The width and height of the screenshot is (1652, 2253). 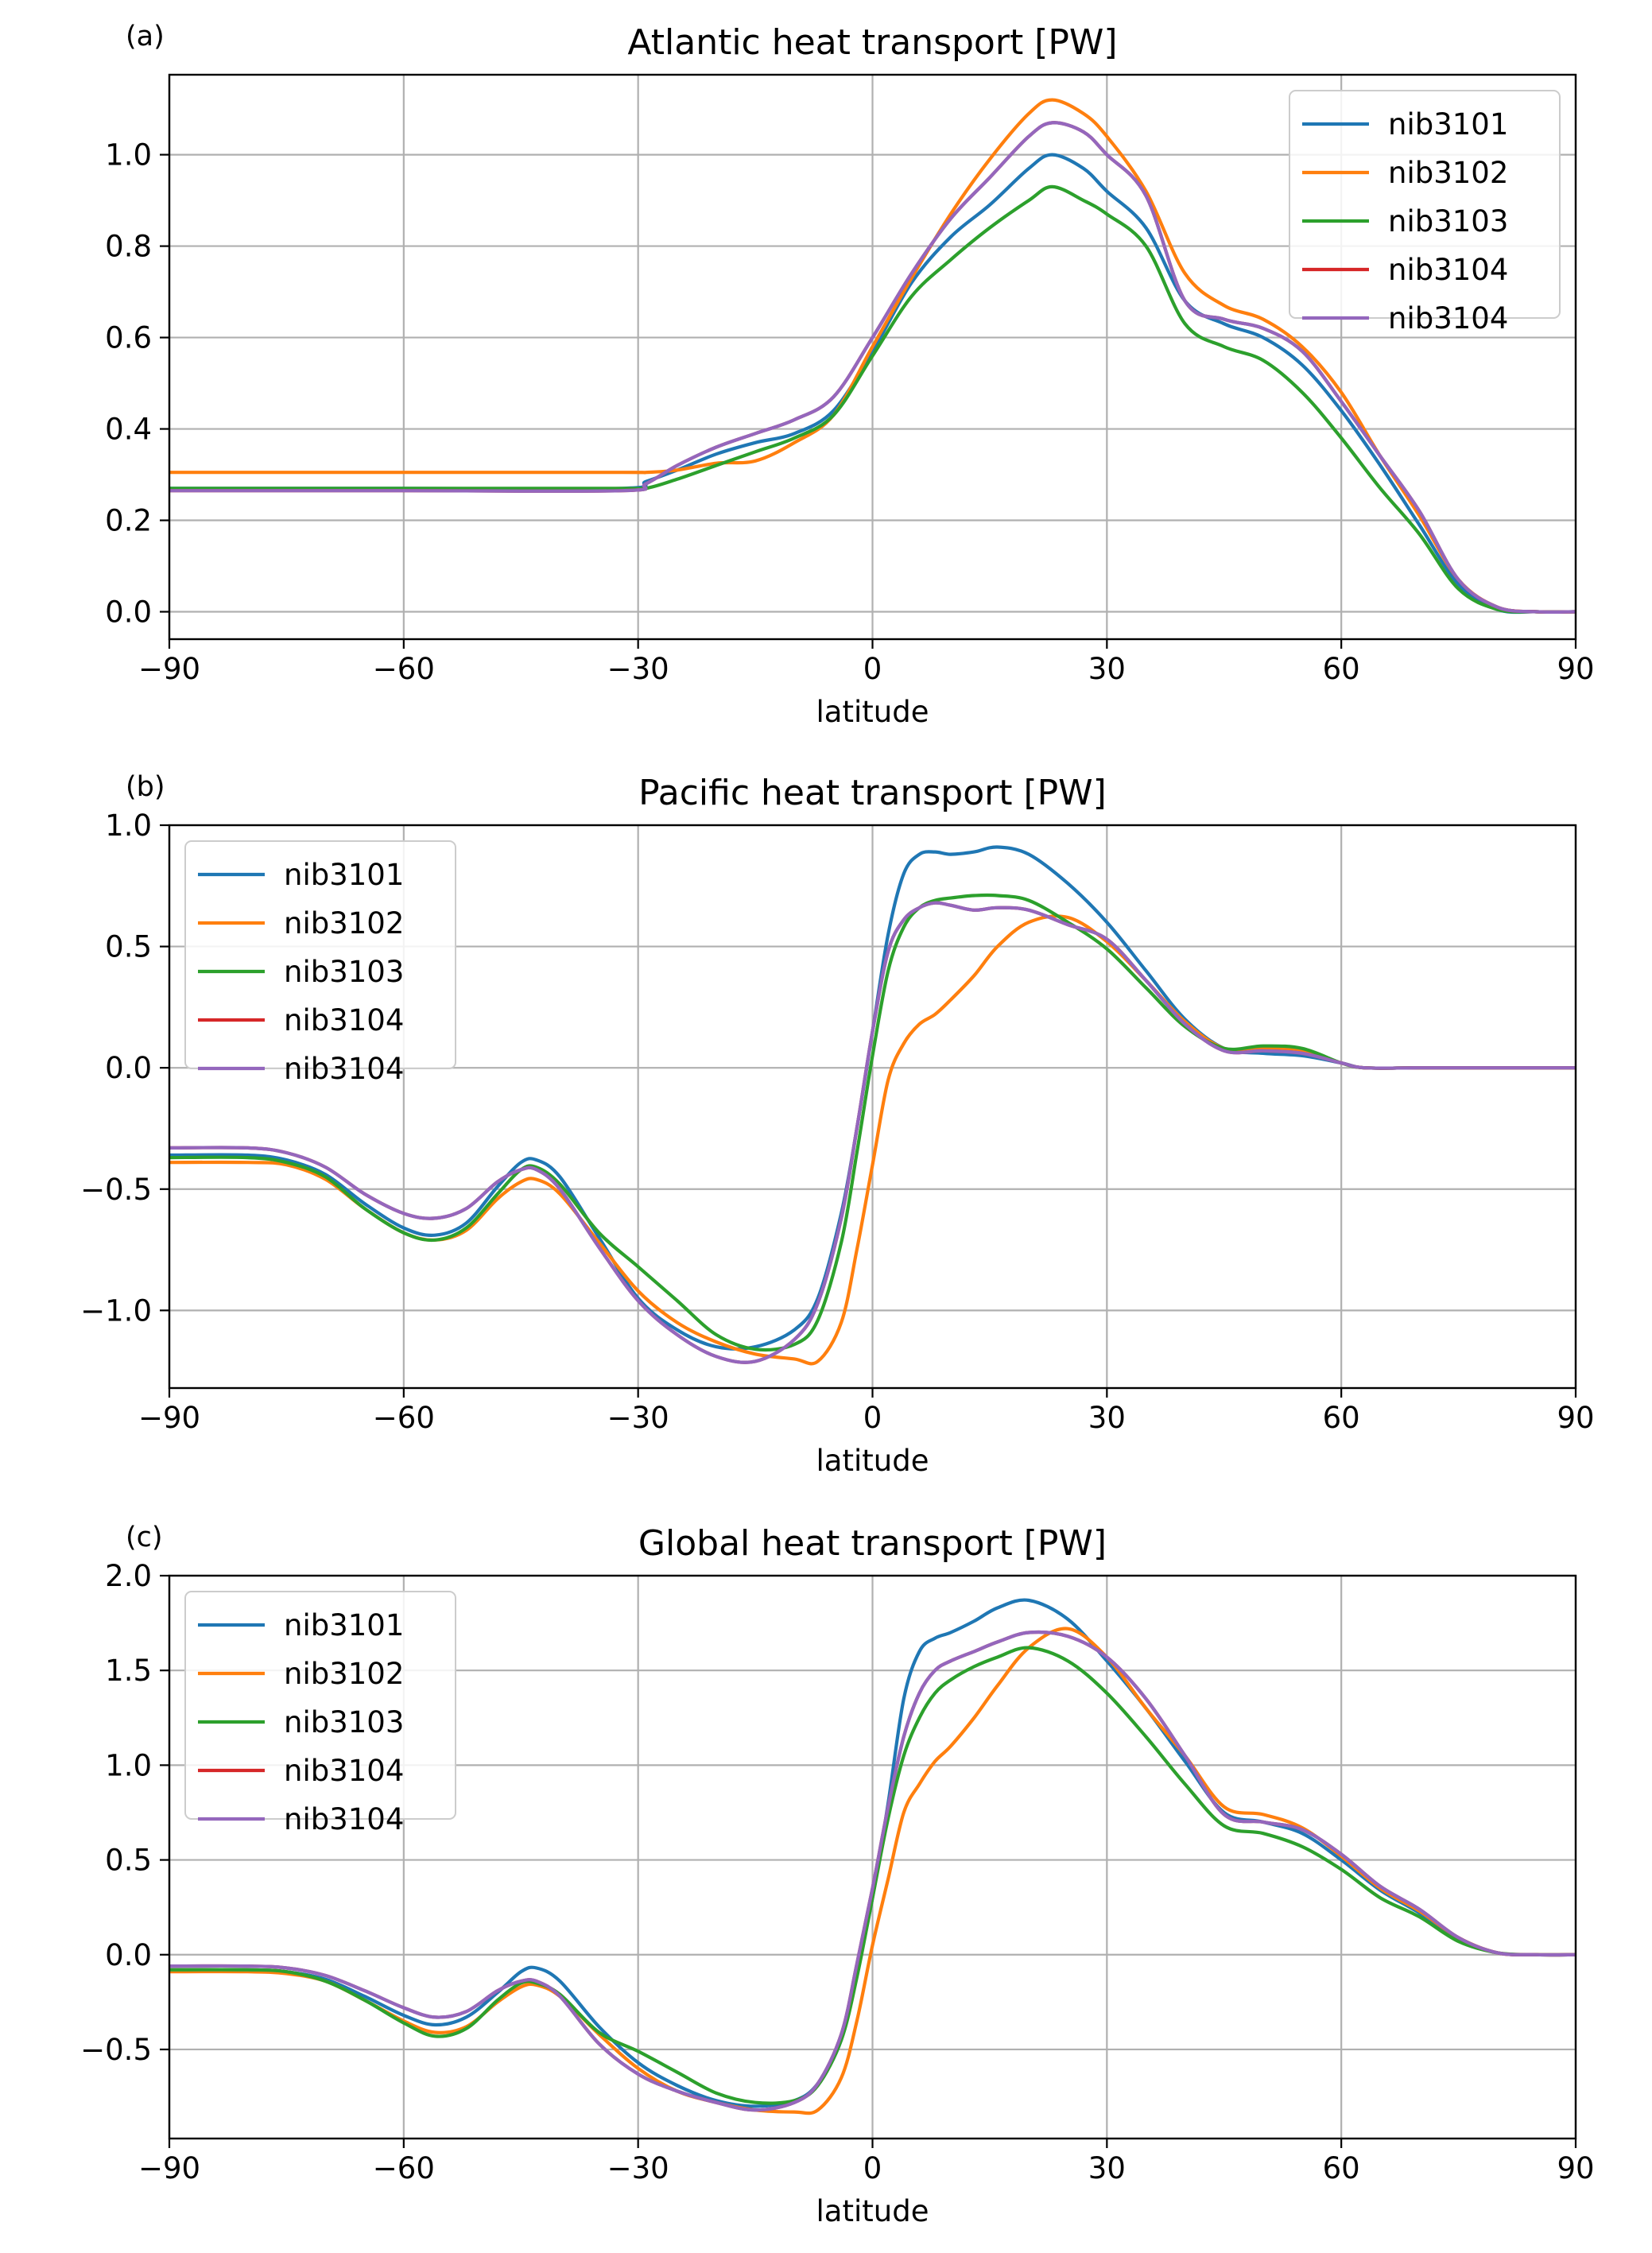 I want to click on y-tick-label: 0.6, so click(x=128, y=338).